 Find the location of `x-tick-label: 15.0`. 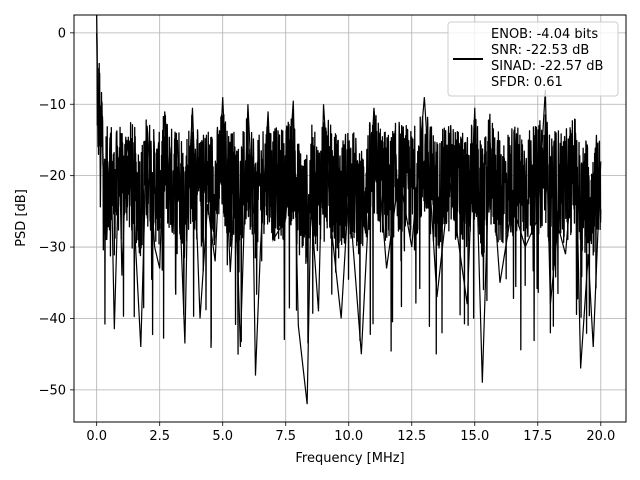

x-tick-label: 15.0 is located at coordinates (474, 436).